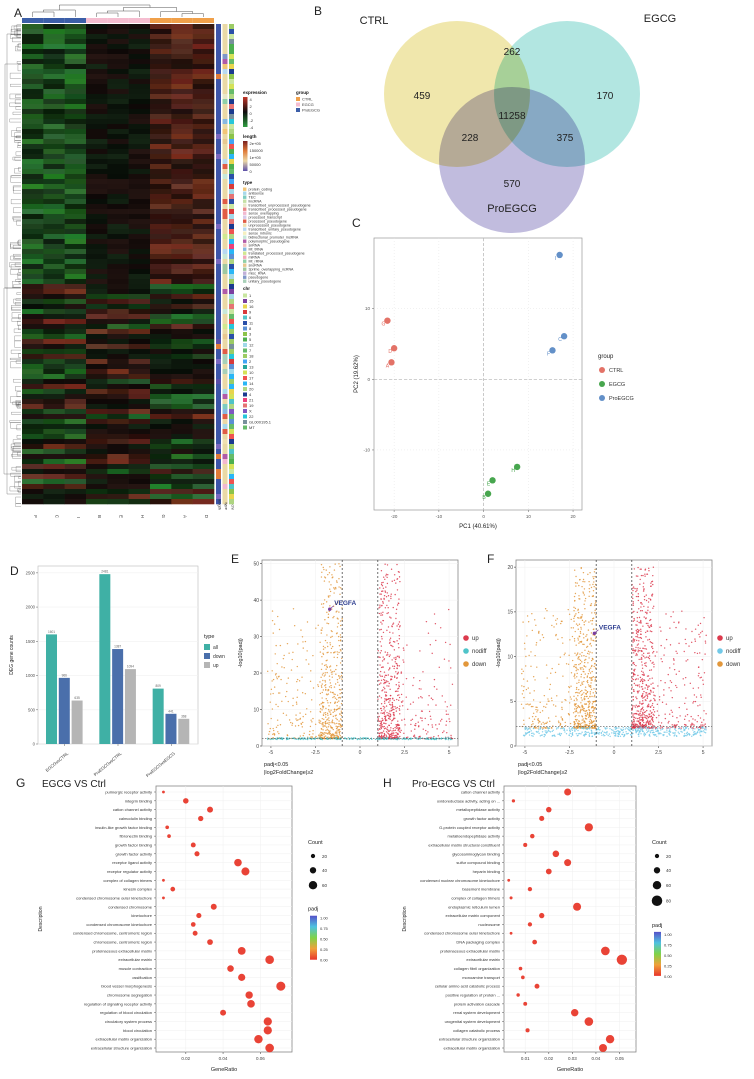 The image size is (754, 1079). I want to click on svg-text: growth factor binding, so click(133, 844).